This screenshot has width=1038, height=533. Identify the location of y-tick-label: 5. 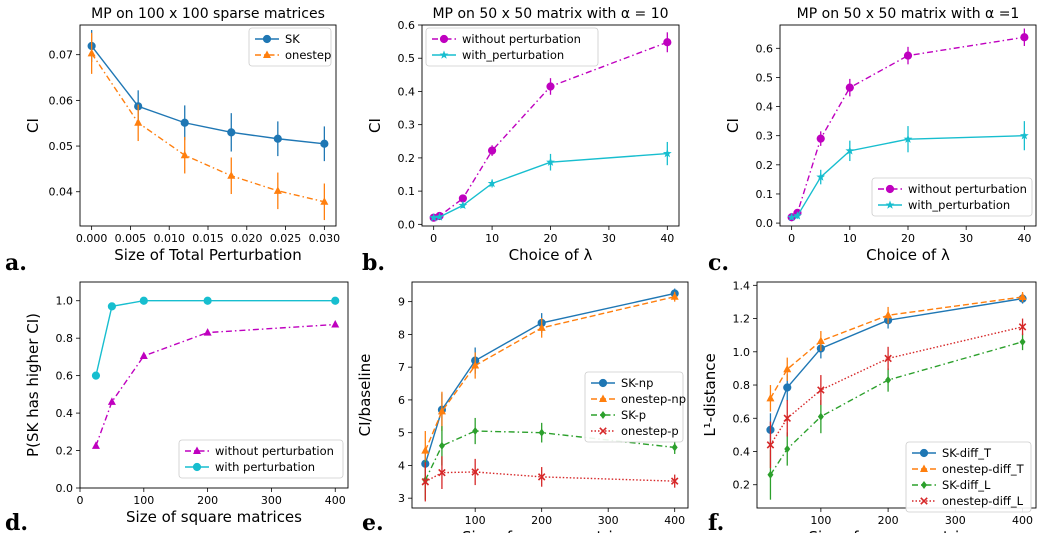
(401, 433).